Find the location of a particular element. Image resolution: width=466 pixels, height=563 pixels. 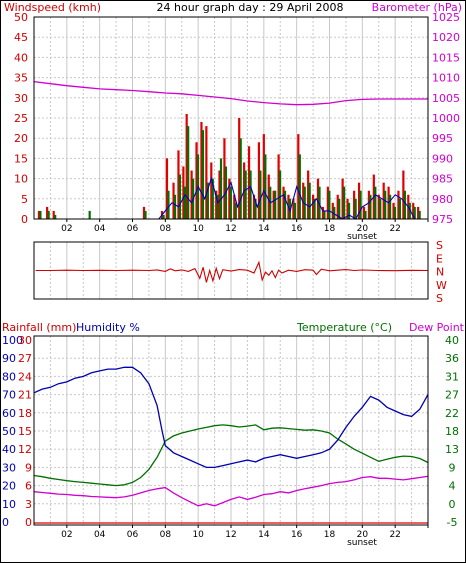

direction-panel-marks is located at coordinates (232, 271).